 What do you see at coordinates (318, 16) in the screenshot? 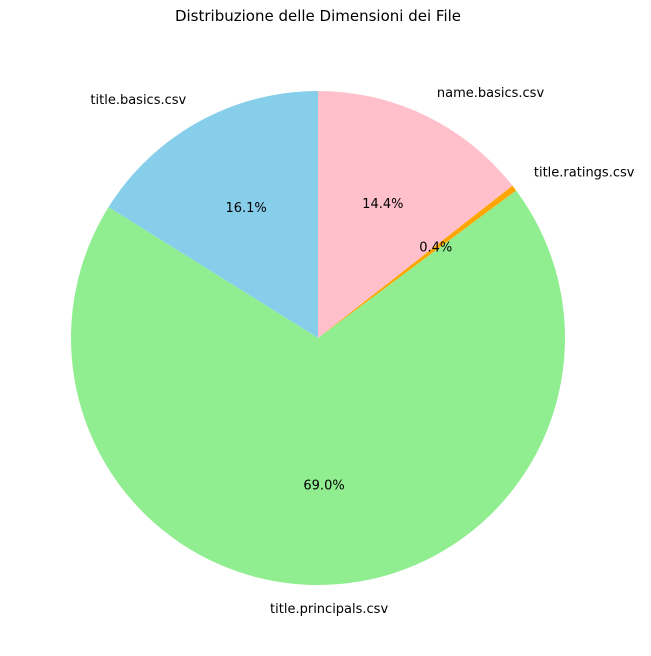
I see `chart-title: Distribuzione delle Dimensioni dei File` at bounding box center [318, 16].